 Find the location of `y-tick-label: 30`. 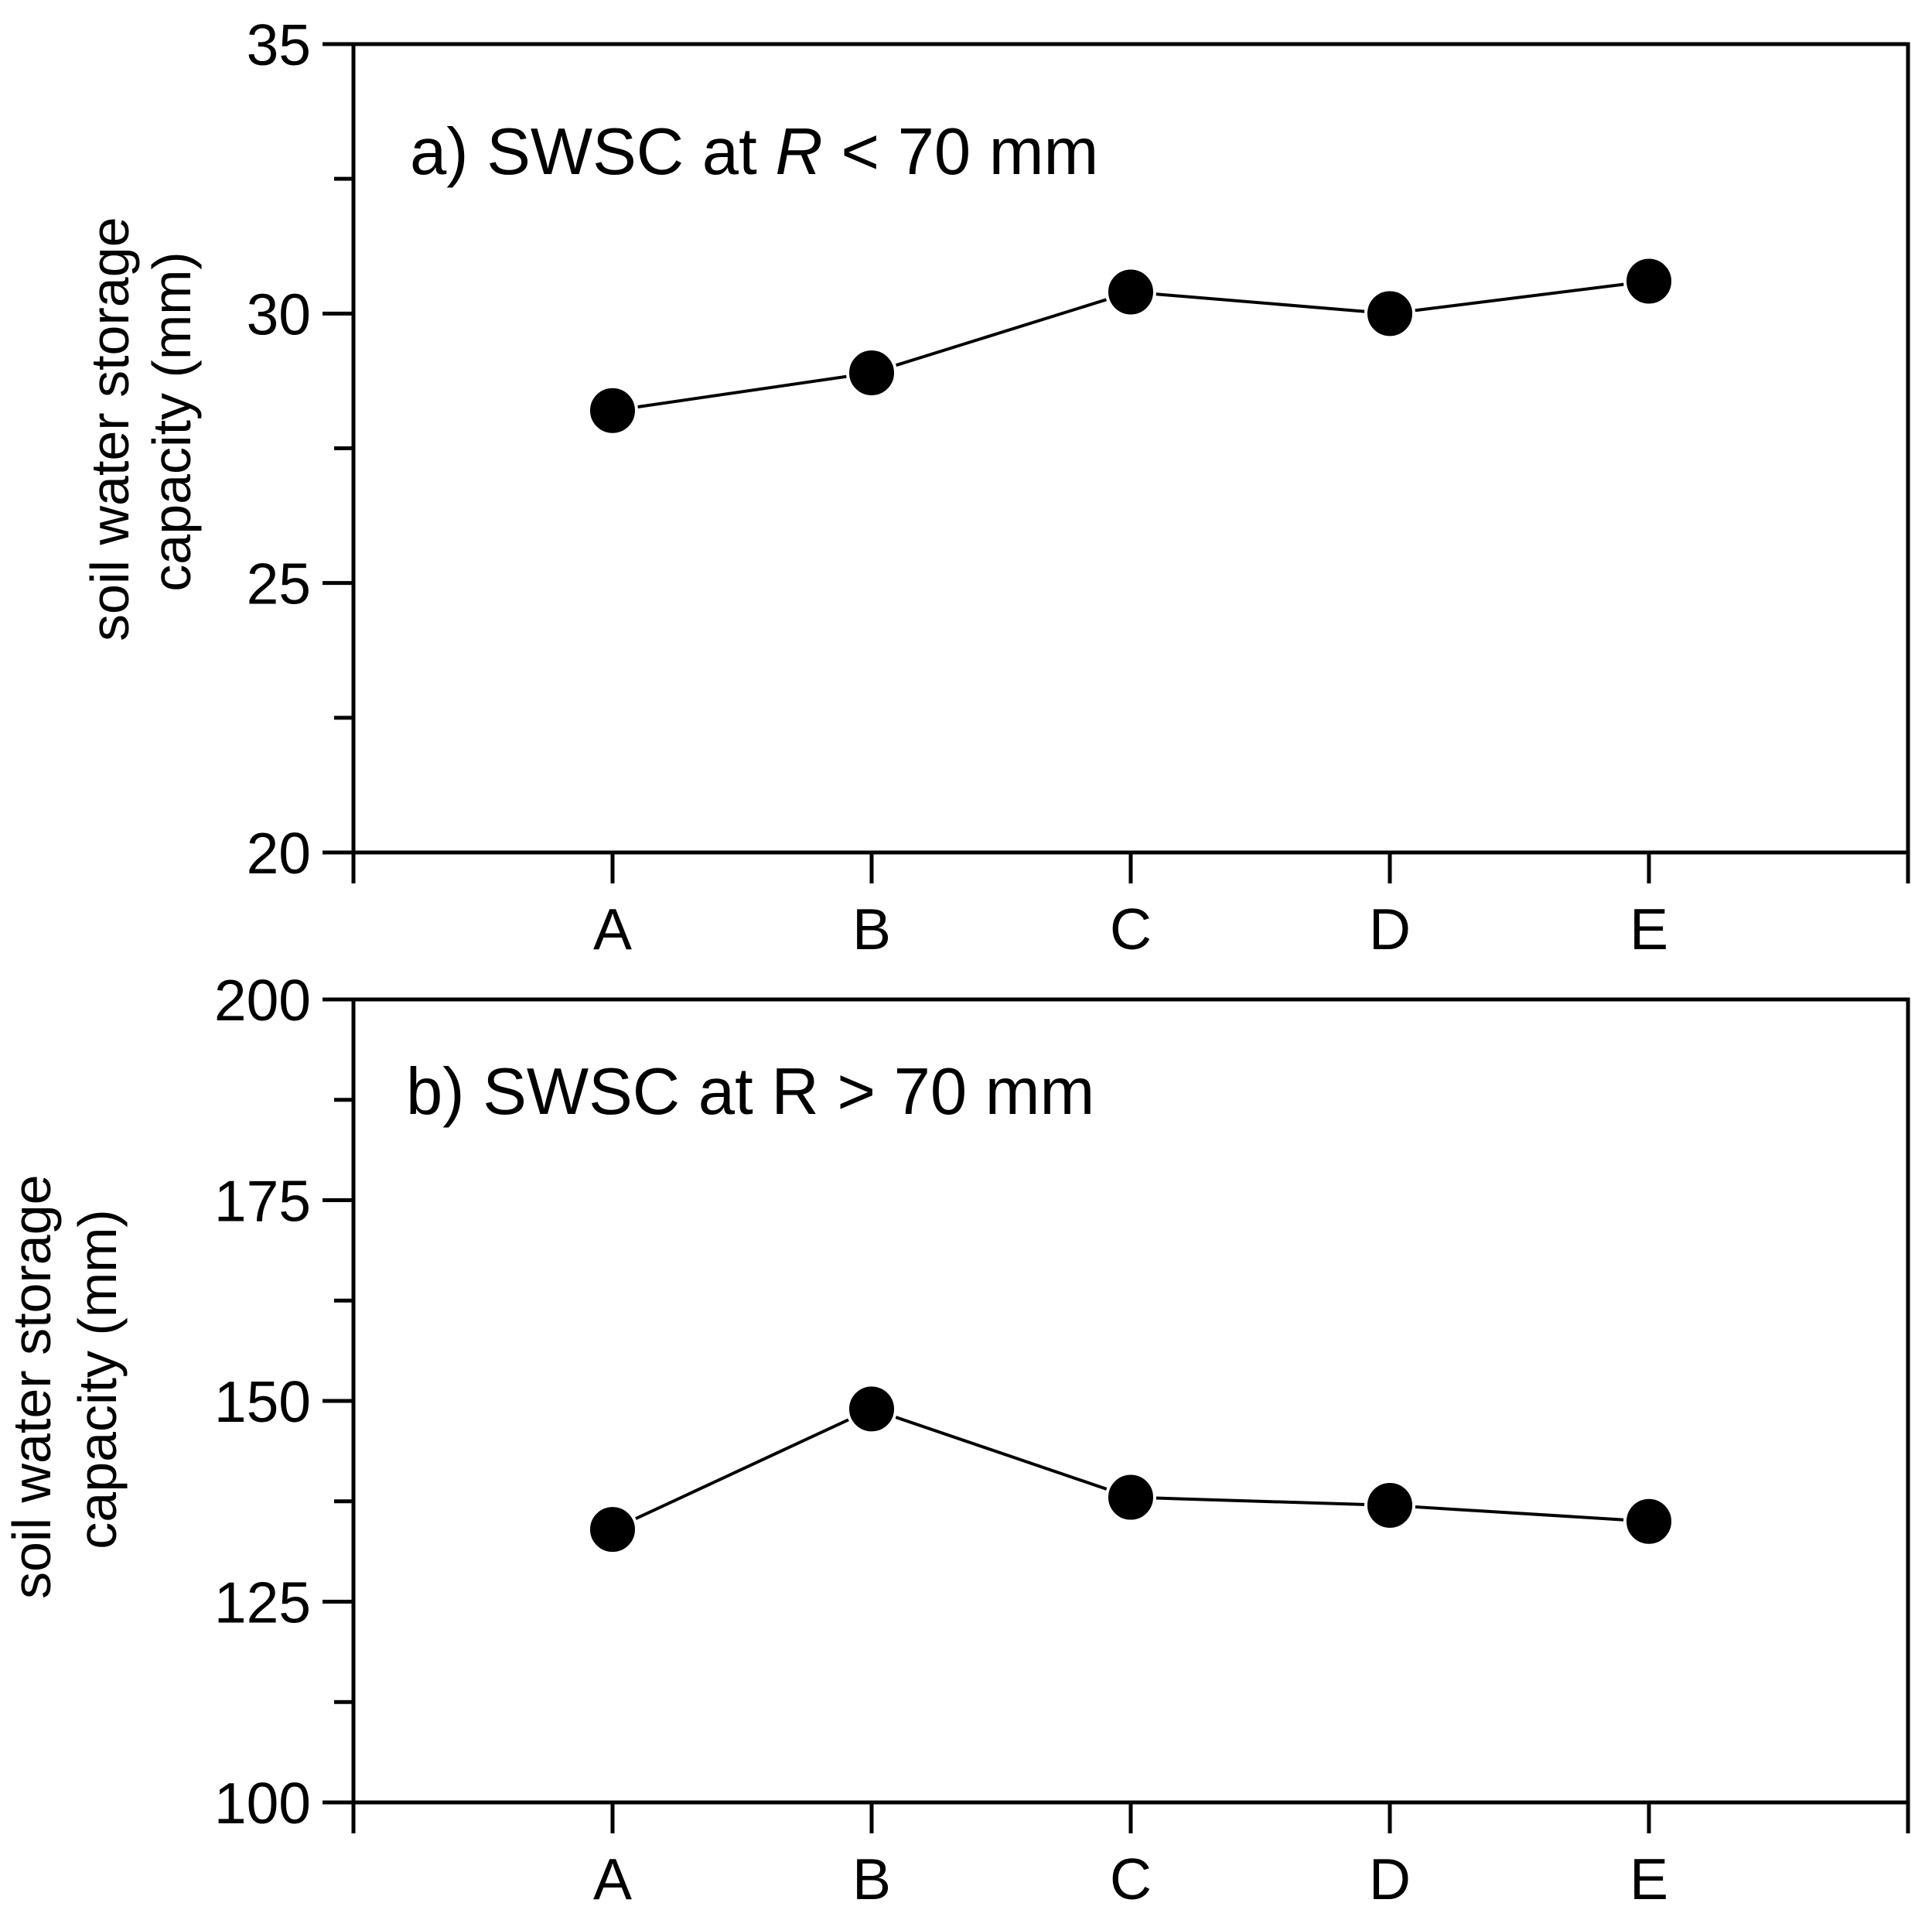

y-tick-label: 30 is located at coordinates (279, 314).